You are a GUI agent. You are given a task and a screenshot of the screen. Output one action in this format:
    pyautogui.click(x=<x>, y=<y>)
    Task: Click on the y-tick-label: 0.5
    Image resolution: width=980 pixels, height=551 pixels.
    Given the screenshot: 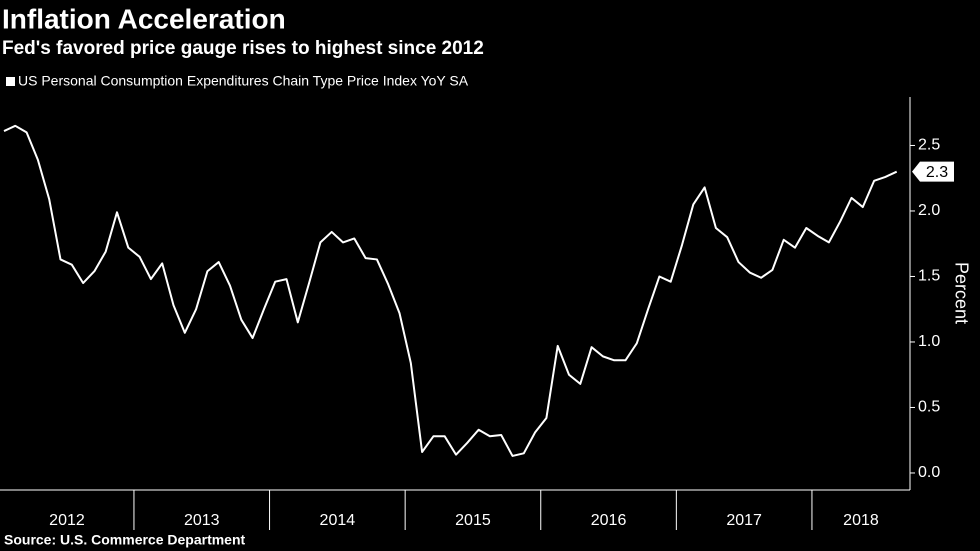 What is the action you would take?
    pyautogui.click(x=929, y=407)
    